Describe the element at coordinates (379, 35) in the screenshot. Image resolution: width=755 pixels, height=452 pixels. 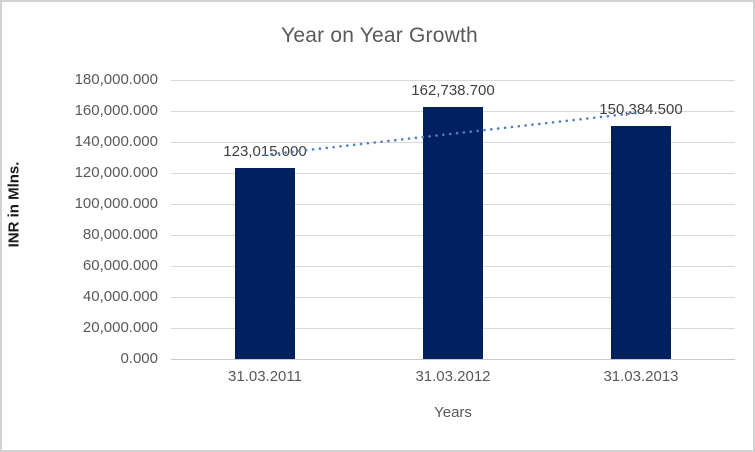
I see `chart-title: Year on Year Growth` at that location.